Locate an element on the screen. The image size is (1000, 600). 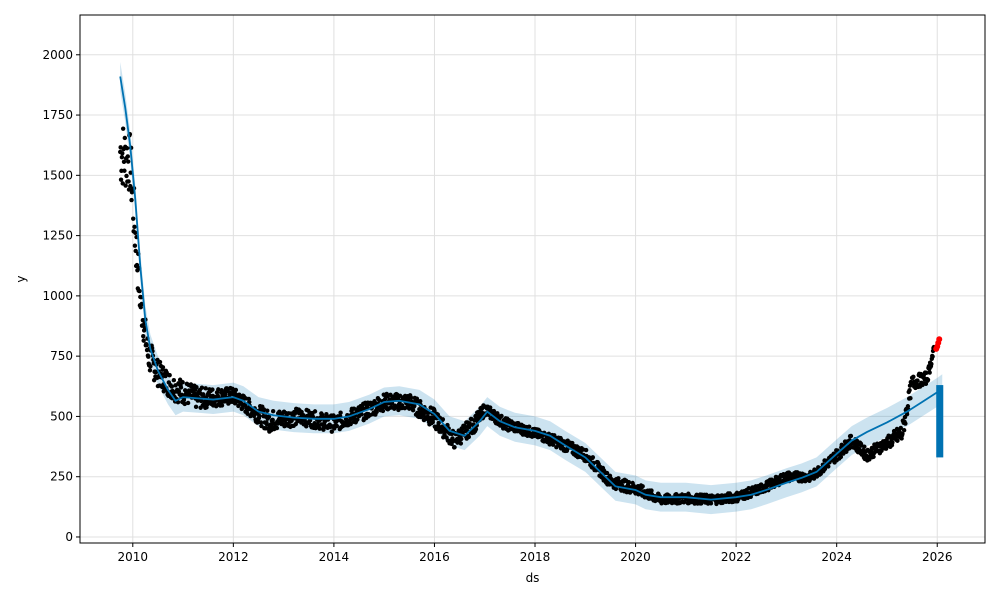
forecast-tail is located at coordinates (940, 421).